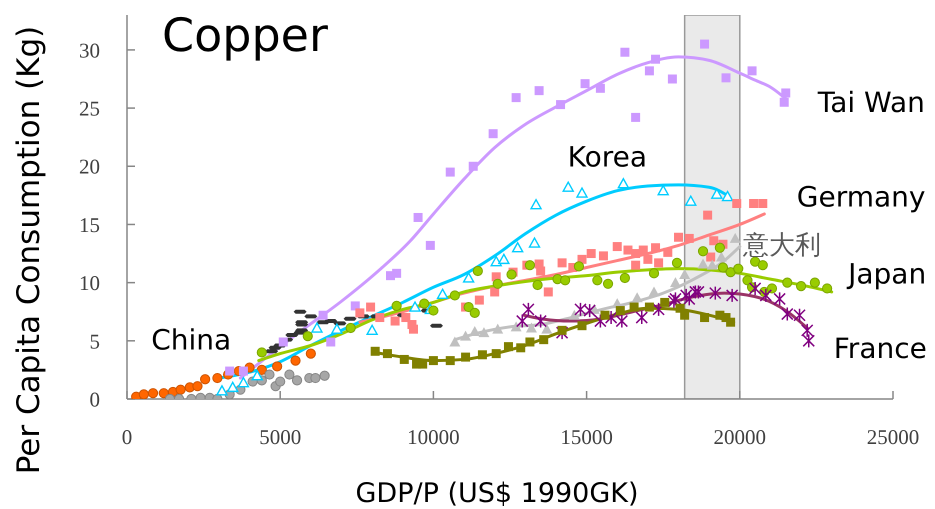  Describe the element at coordinates (861, 197) in the screenshot. I see `series-label: Germany` at that location.